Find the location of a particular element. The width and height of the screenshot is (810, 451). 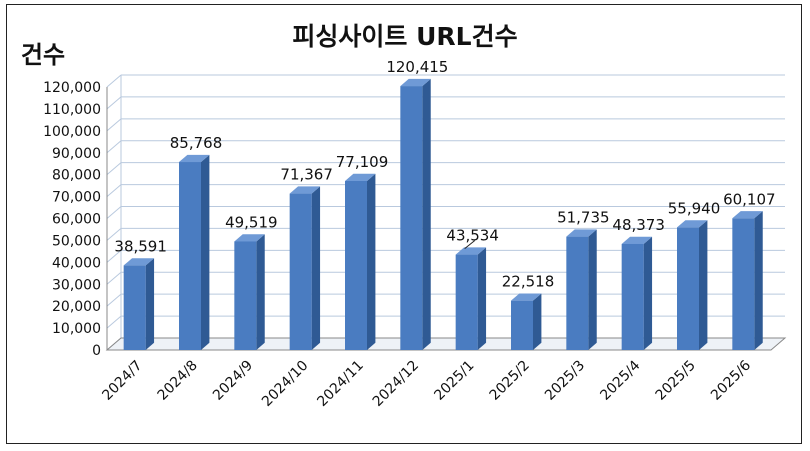

y-tick-label: 40,000 is located at coordinates (76, 263).